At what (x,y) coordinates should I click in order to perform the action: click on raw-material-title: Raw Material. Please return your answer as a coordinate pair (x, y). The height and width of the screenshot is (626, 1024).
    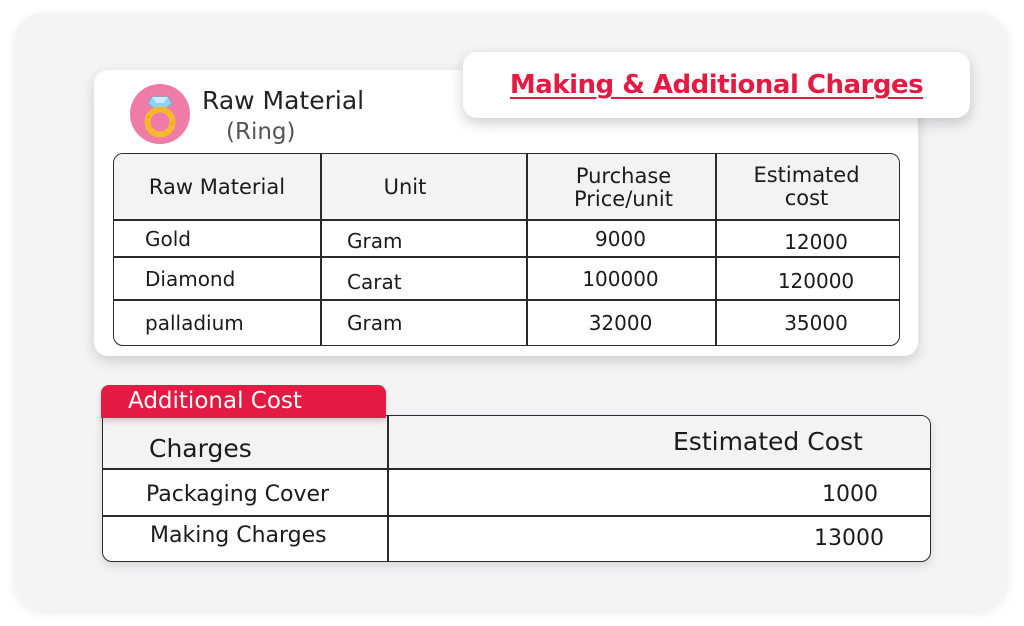
    Looking at the image, I should click on (283, 100).